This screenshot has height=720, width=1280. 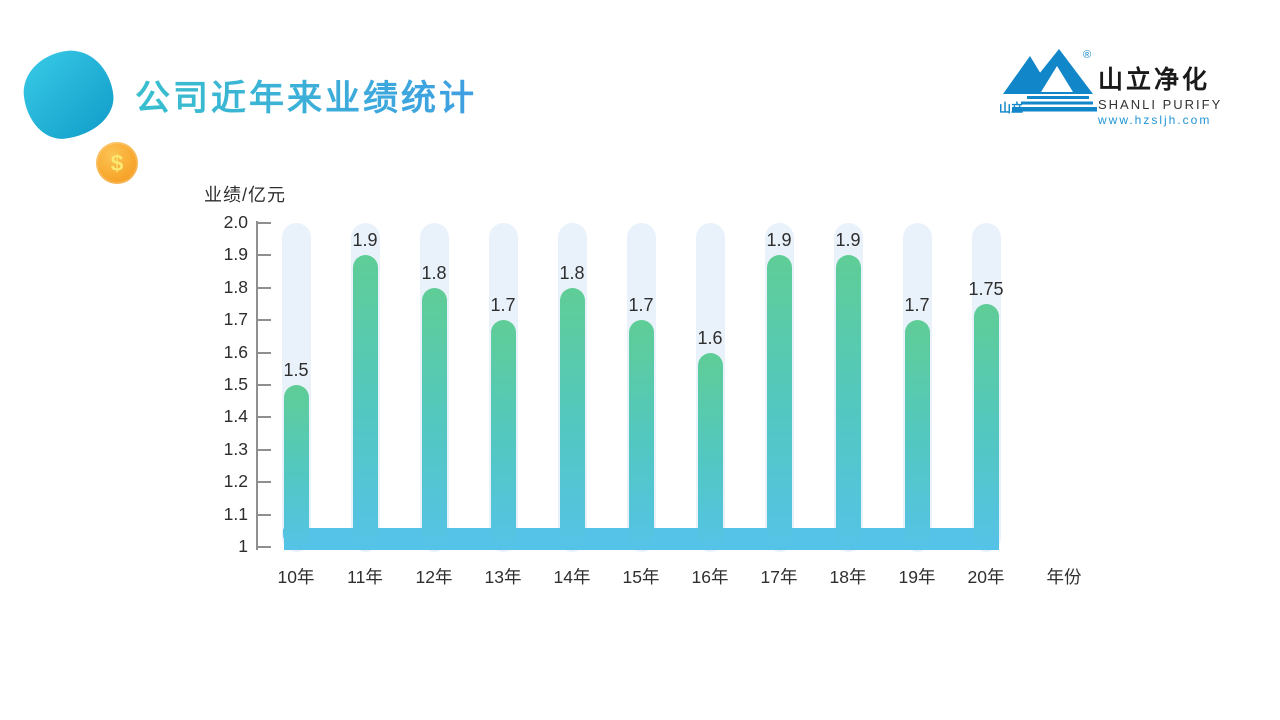 I want to click on x-tick-label: 12年, so click(x=434, y=577).